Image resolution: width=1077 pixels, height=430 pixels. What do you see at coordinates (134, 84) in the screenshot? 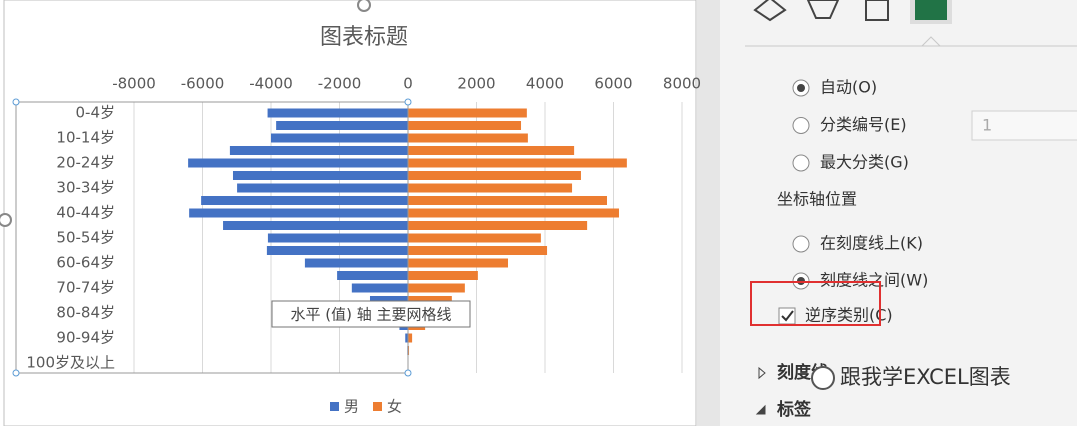
I see `x-tick-label: -8000` at bounding box center [134, 84].